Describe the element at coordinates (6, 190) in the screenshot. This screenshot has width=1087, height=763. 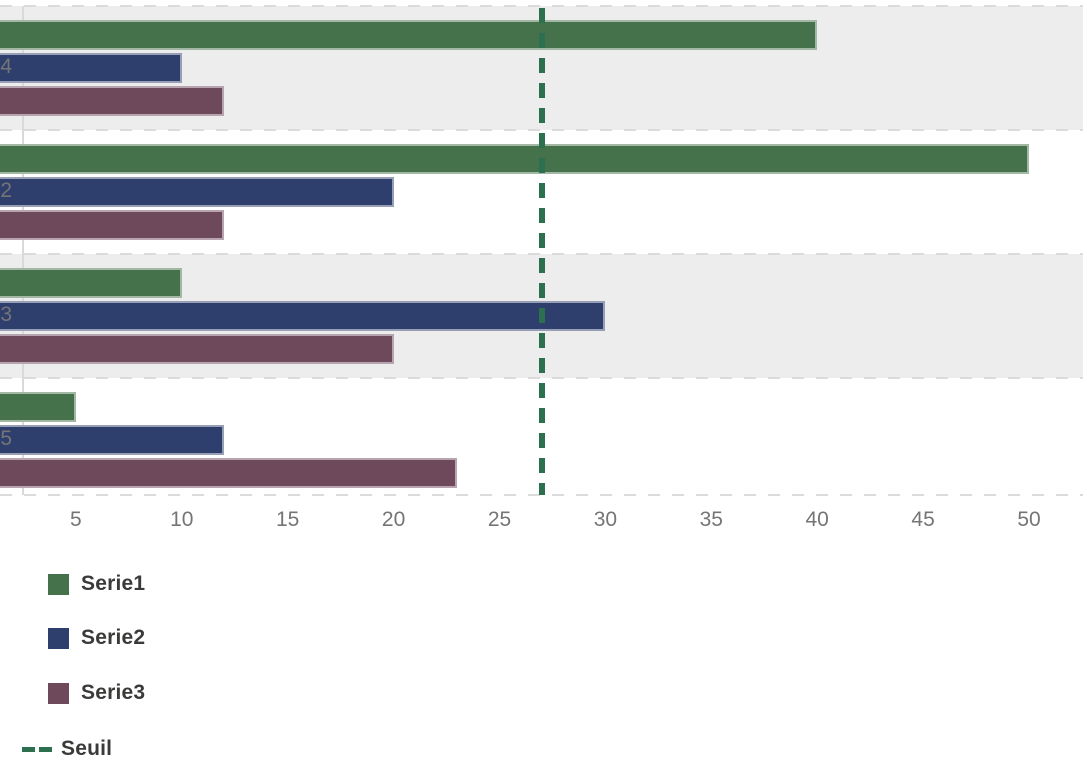
I see `category-label: 2` at that location.